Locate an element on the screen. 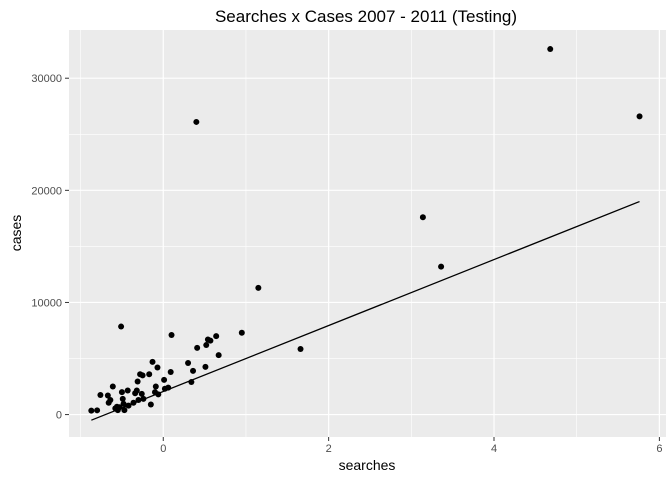 This screenshot has width=672, height=480. x-axis-title: searches is located at coordinates (367, 465).